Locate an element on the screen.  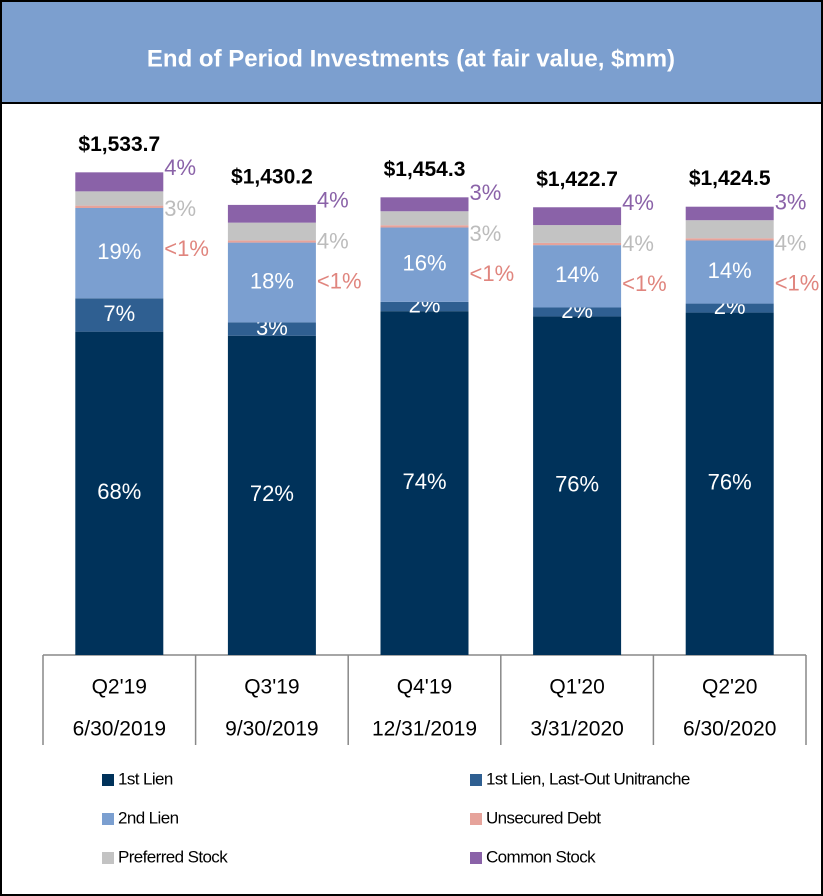
segment-label: 18% is located at coordinates (272, 280).